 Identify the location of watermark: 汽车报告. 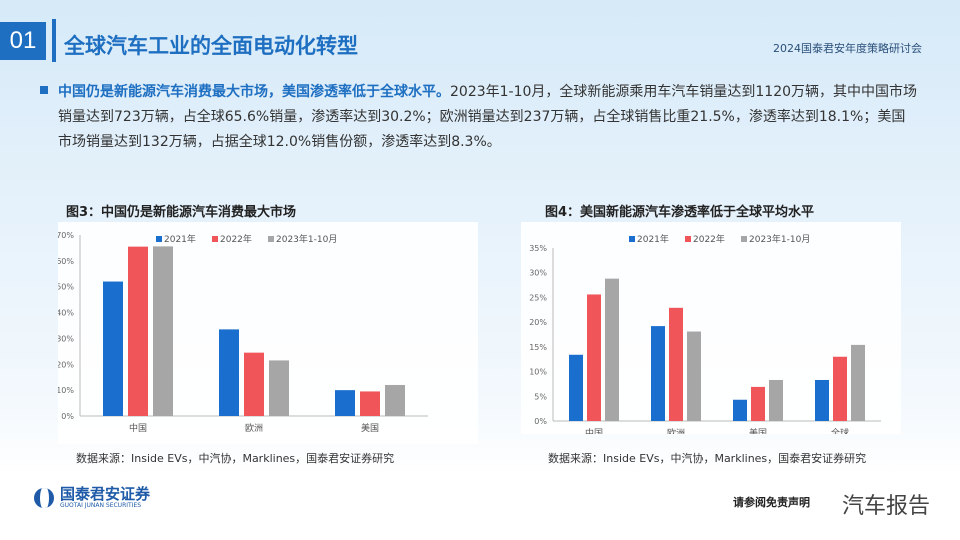
(885, 506).